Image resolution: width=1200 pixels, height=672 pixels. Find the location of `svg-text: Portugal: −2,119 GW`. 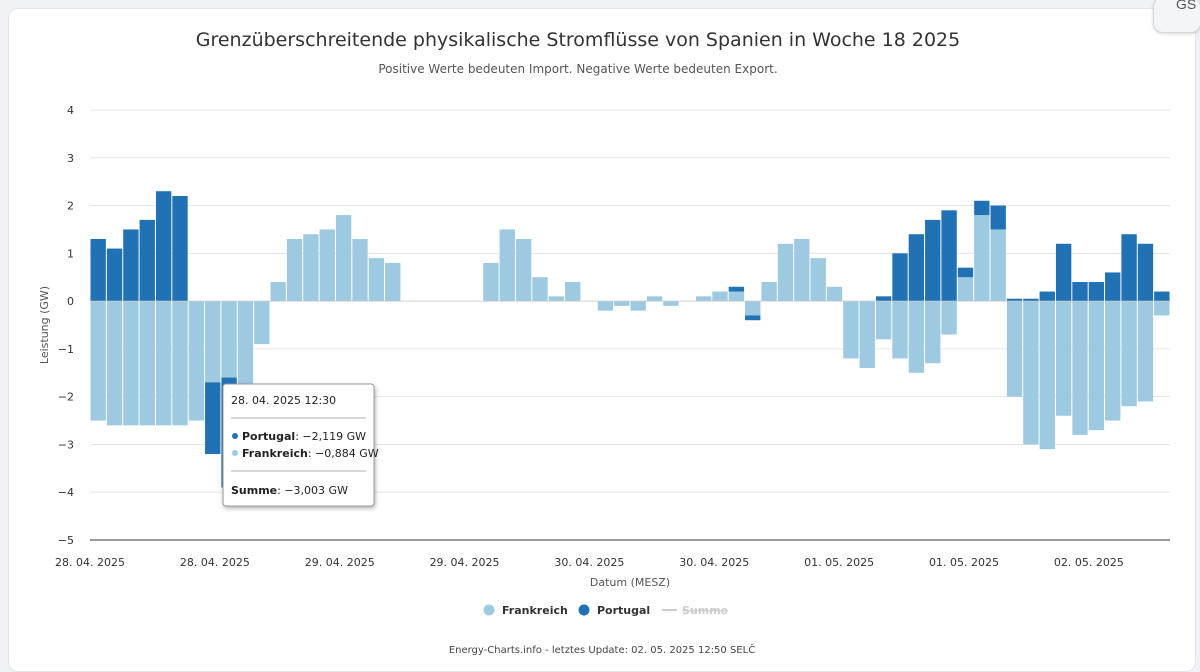

svg-text: Portugal: −2,119 GW is located at coordinates (304, 436).